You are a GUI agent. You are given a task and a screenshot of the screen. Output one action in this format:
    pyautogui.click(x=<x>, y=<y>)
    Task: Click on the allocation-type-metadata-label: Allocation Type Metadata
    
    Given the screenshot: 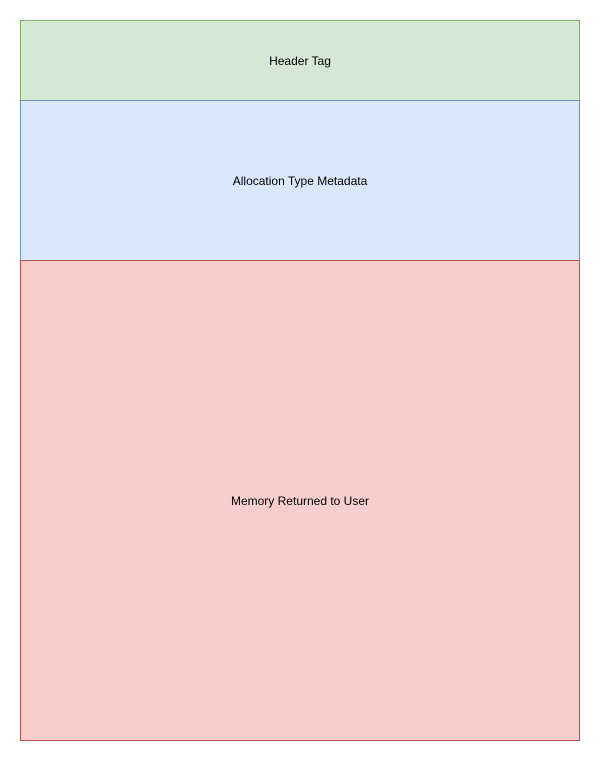 What is the action you would take?
    pyautogui.click(x=300, y=180)
    